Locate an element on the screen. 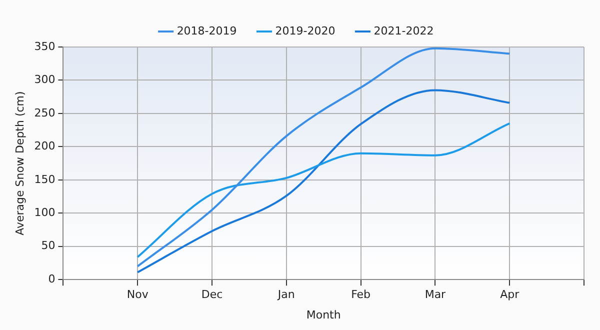 This screenshot has width=600, height=330. x-tick-label: Jan is located at coordinates (285, 295).